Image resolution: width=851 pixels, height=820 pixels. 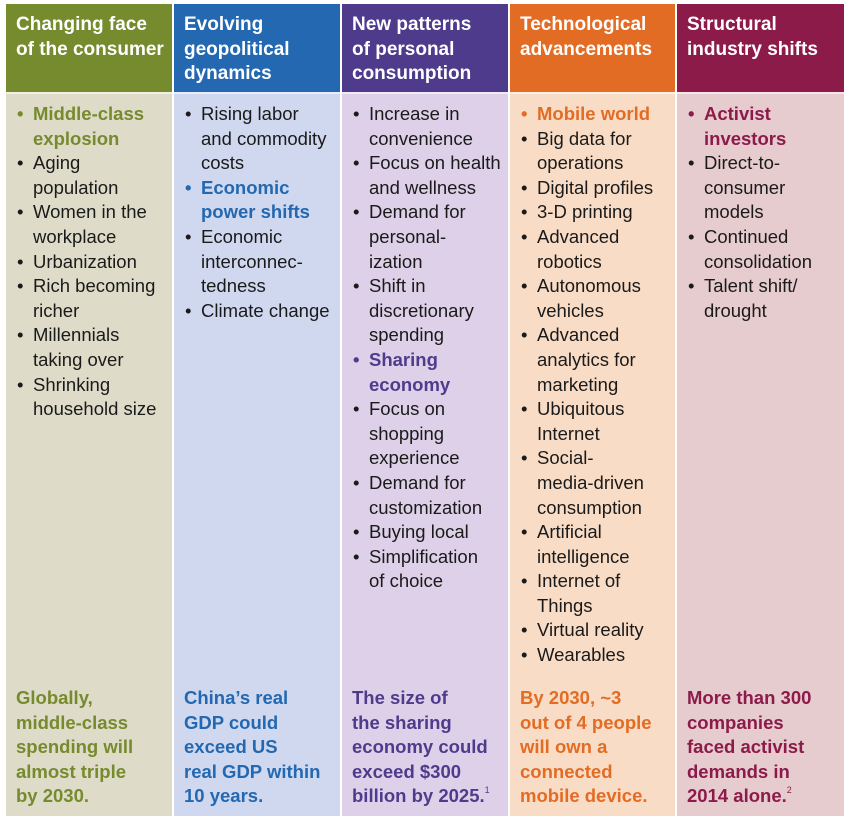 I want to click on trend-item-line: Social-, so click(x=565, y=458).